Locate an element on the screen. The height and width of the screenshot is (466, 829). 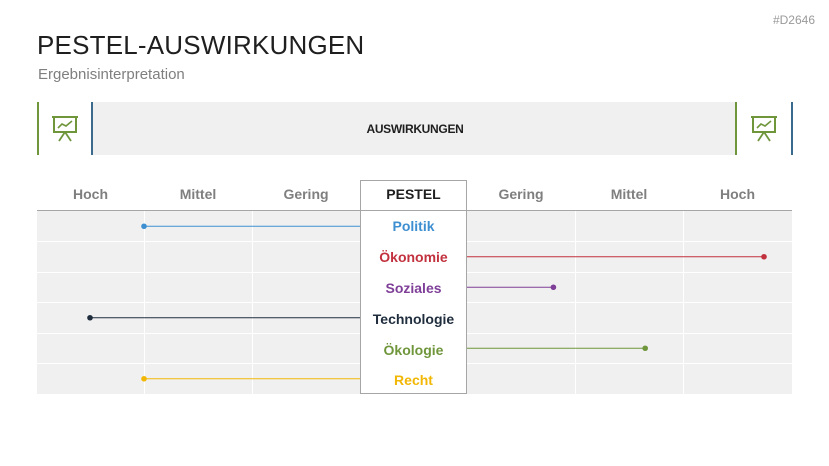
impact-banner: AUSWIRKUNGEN is located at coordinates (415, 128).